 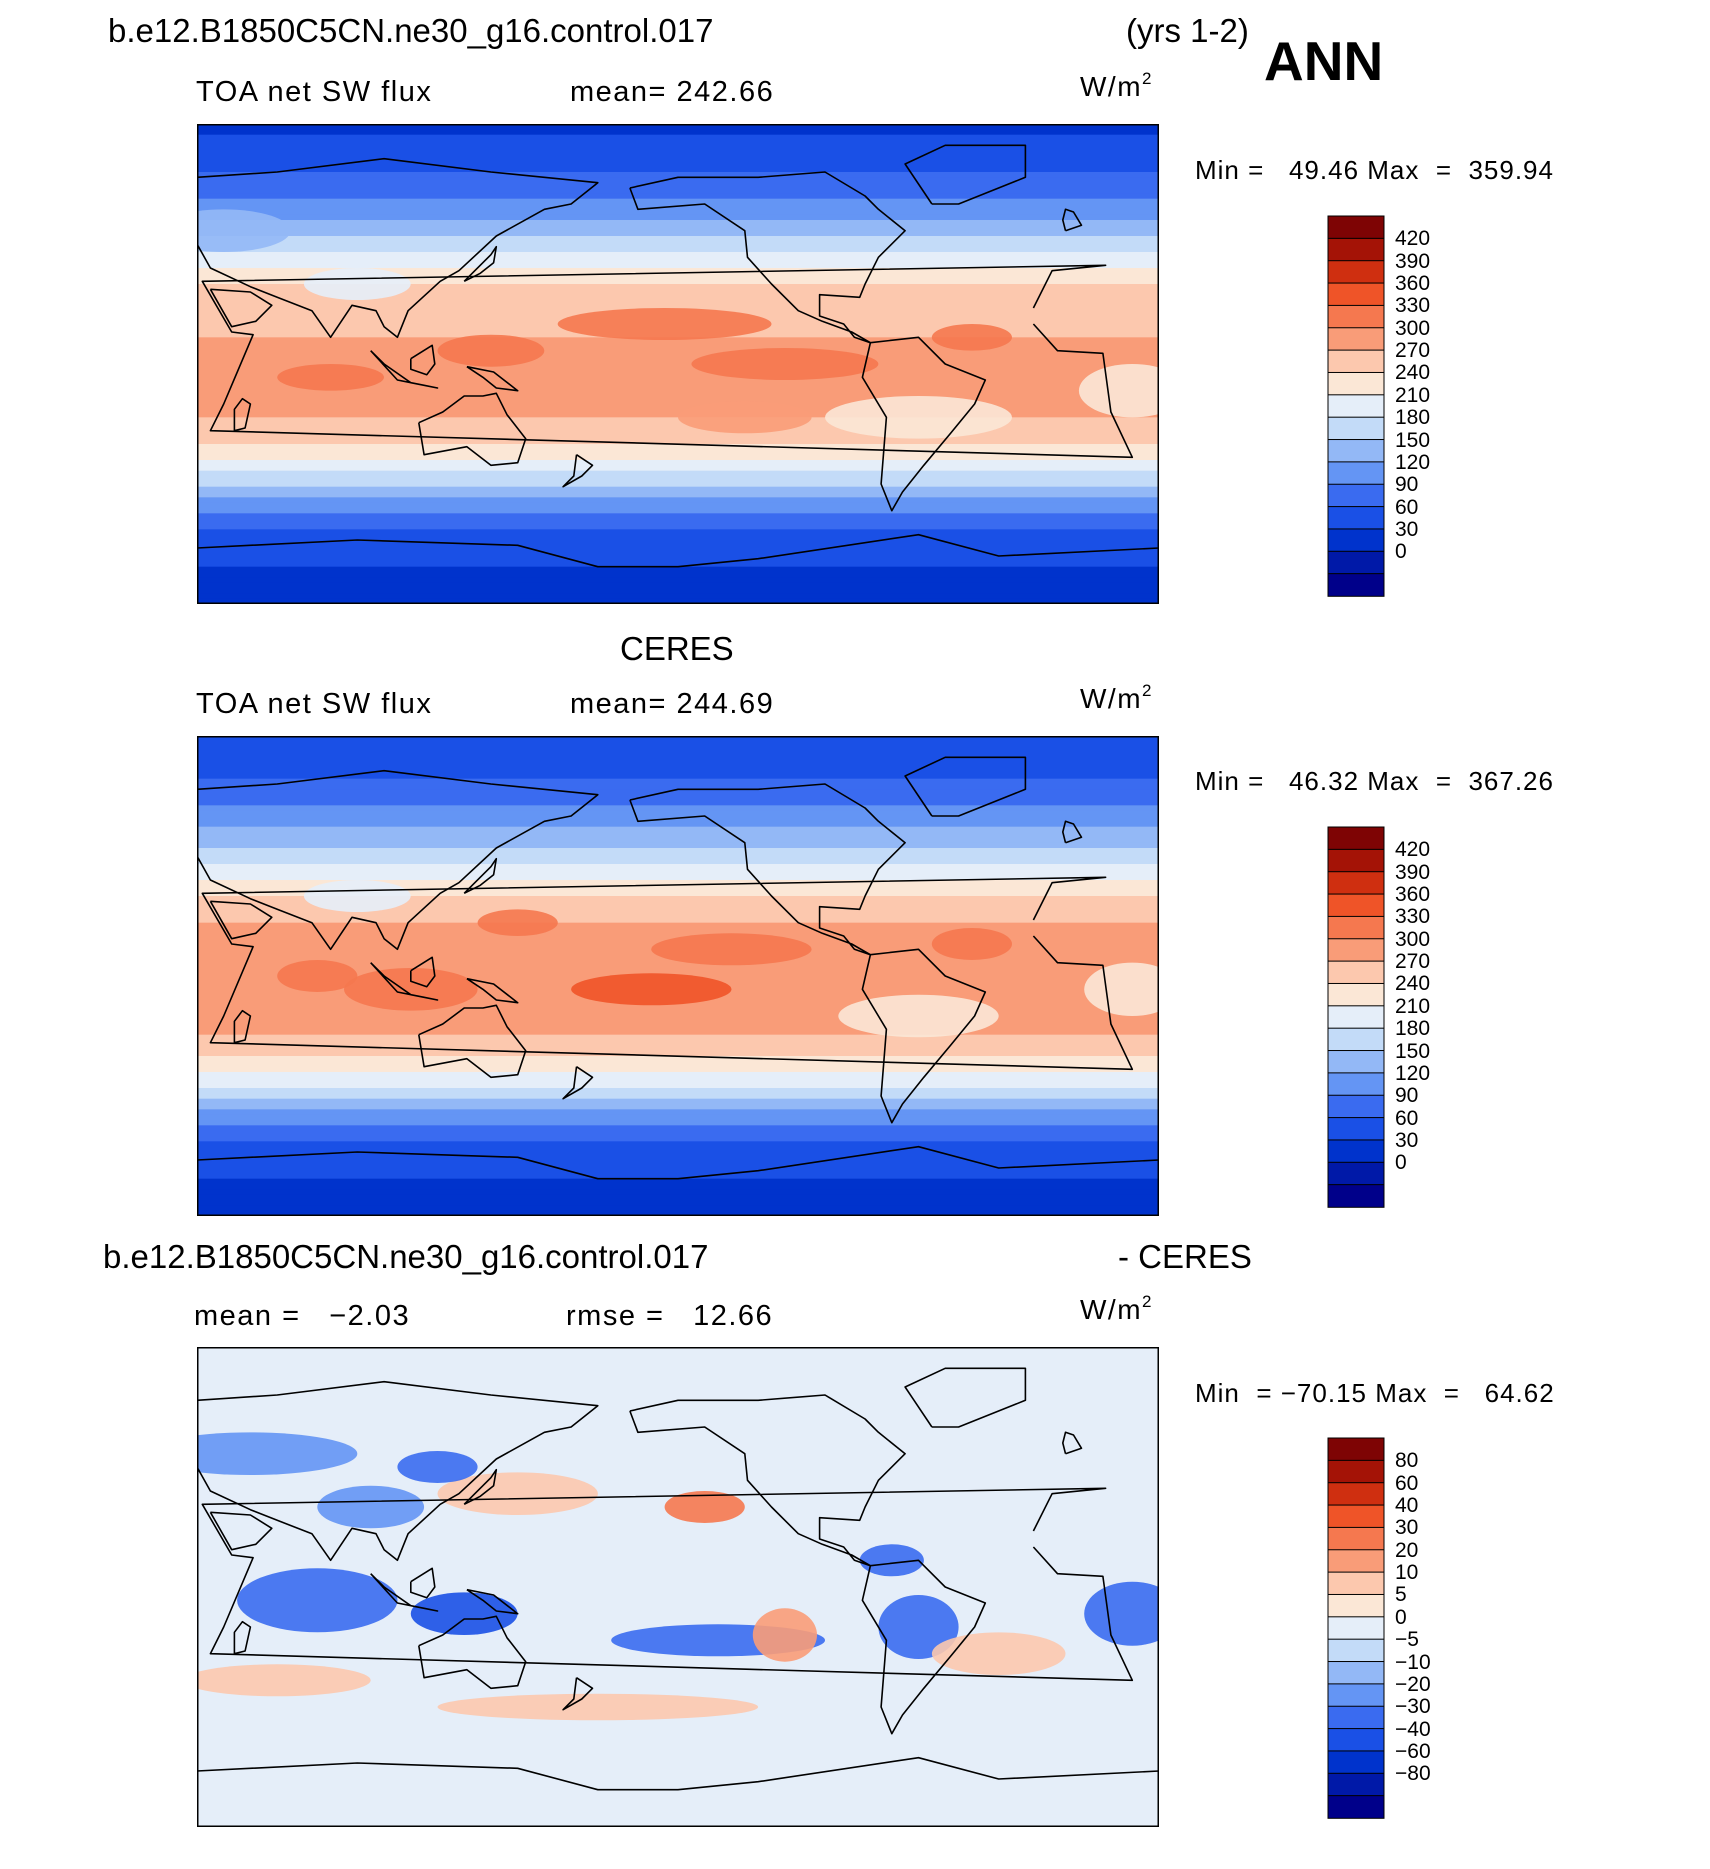 I want to click on colorbar-tick-label: 390, so click(x=1413, y=872).